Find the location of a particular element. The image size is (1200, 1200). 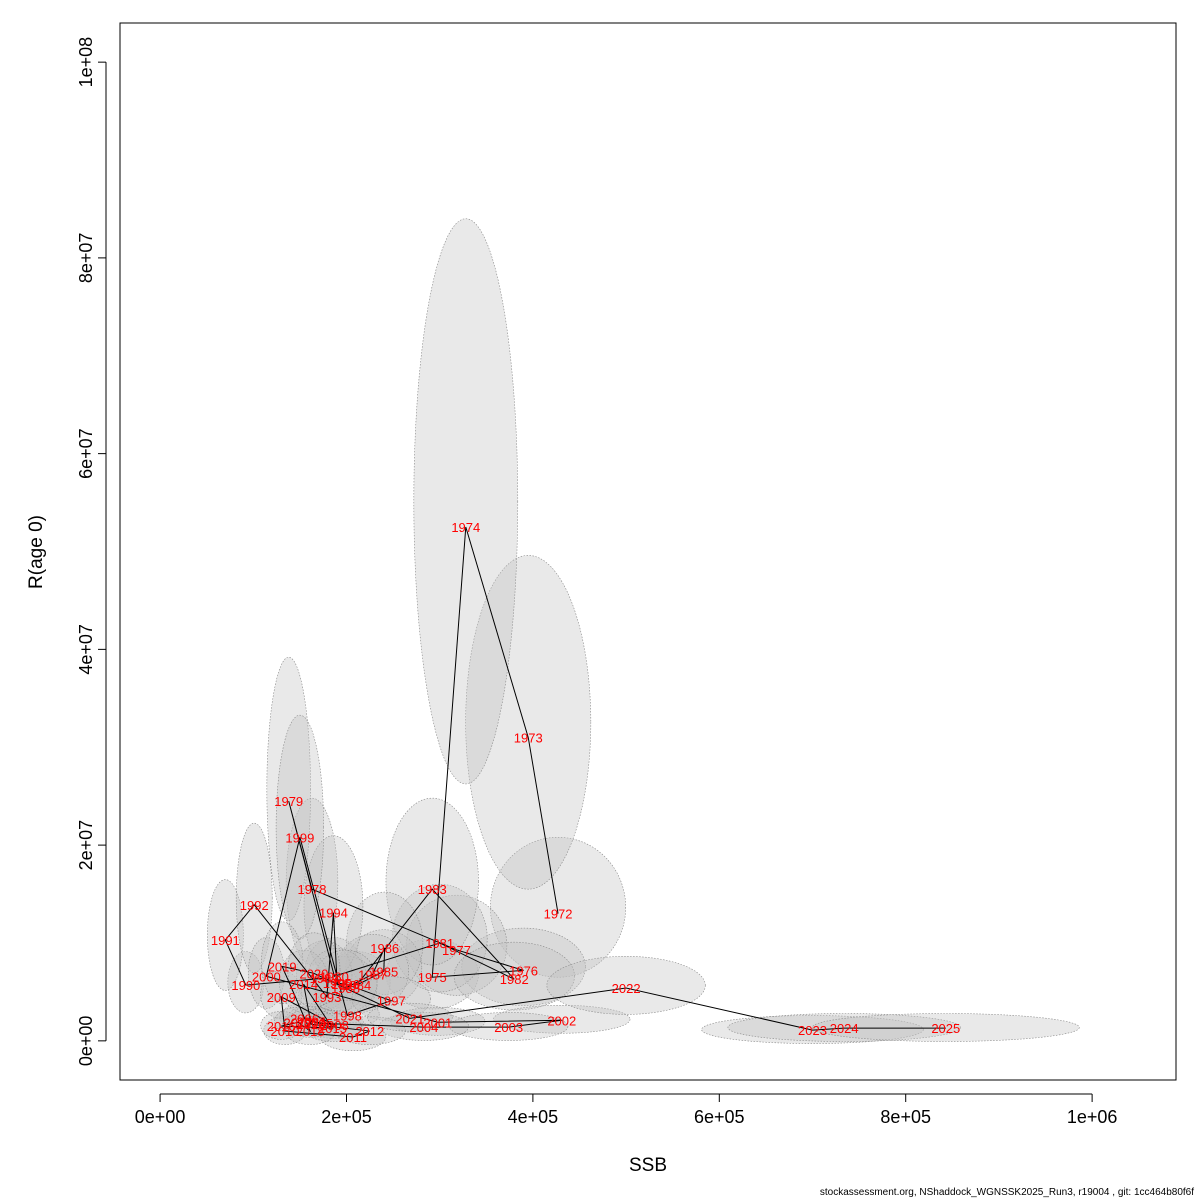

uncertainty-ellipse-1976 is located at coordinates (523, 966).